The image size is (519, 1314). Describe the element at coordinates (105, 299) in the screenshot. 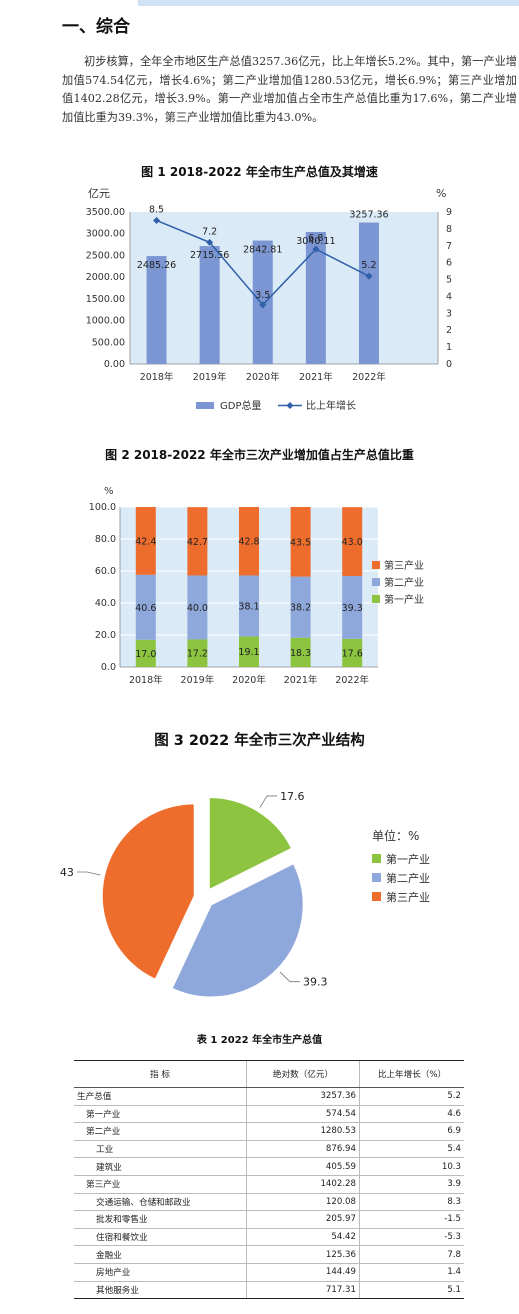

I see `fig1-y-tick-label: 1500.00` at that location.